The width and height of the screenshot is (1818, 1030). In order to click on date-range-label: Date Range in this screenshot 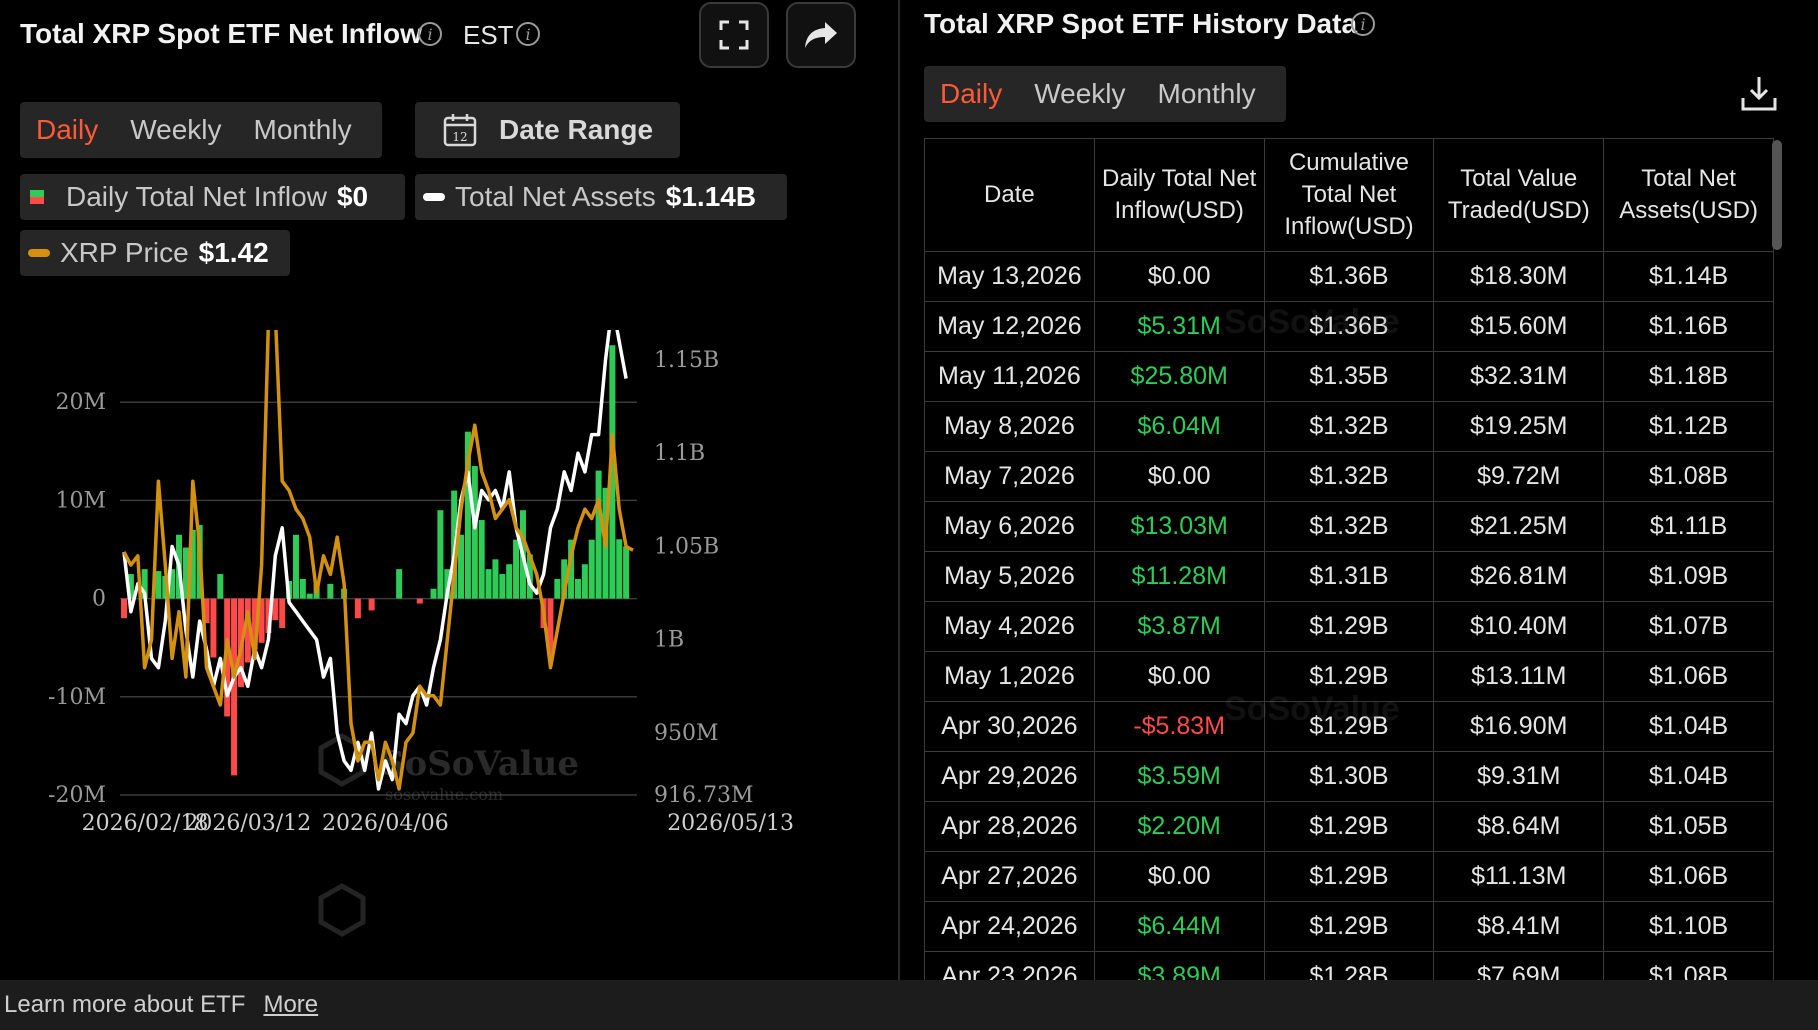, I will do `click(576, 129)`.